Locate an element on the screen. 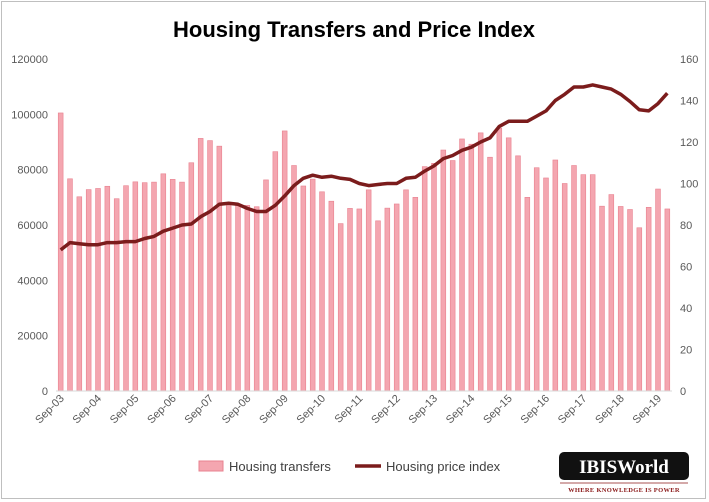  right-axis-tick-label: 120 is located at coordinates (689, 143).